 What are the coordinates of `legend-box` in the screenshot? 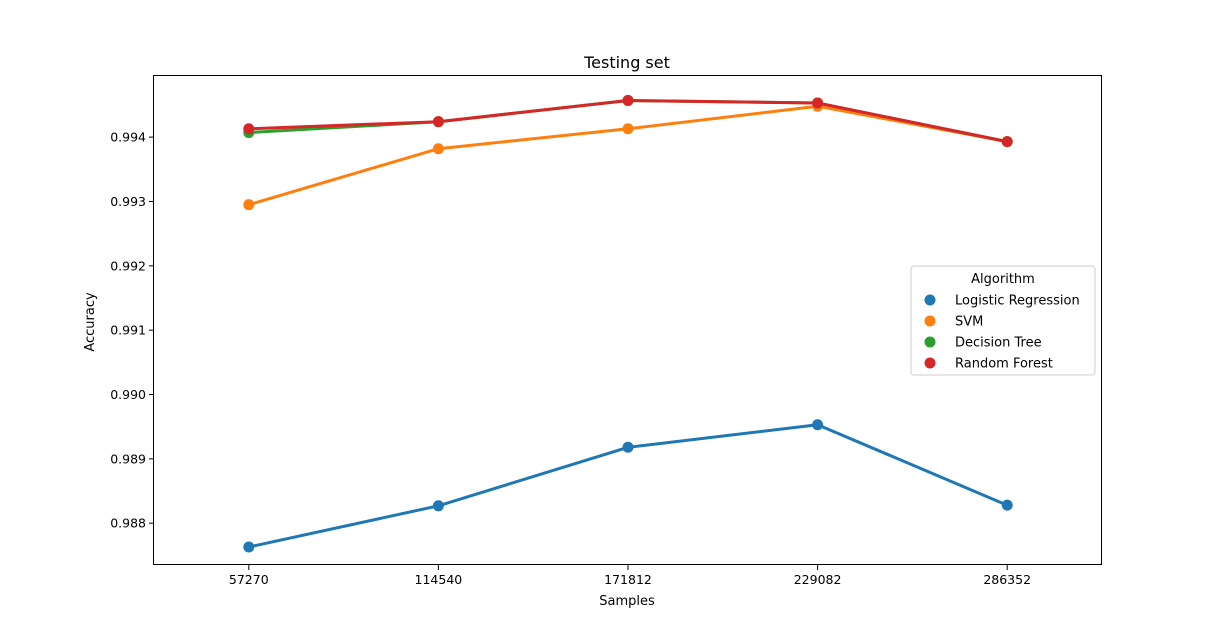 It's located at (1003, 320).